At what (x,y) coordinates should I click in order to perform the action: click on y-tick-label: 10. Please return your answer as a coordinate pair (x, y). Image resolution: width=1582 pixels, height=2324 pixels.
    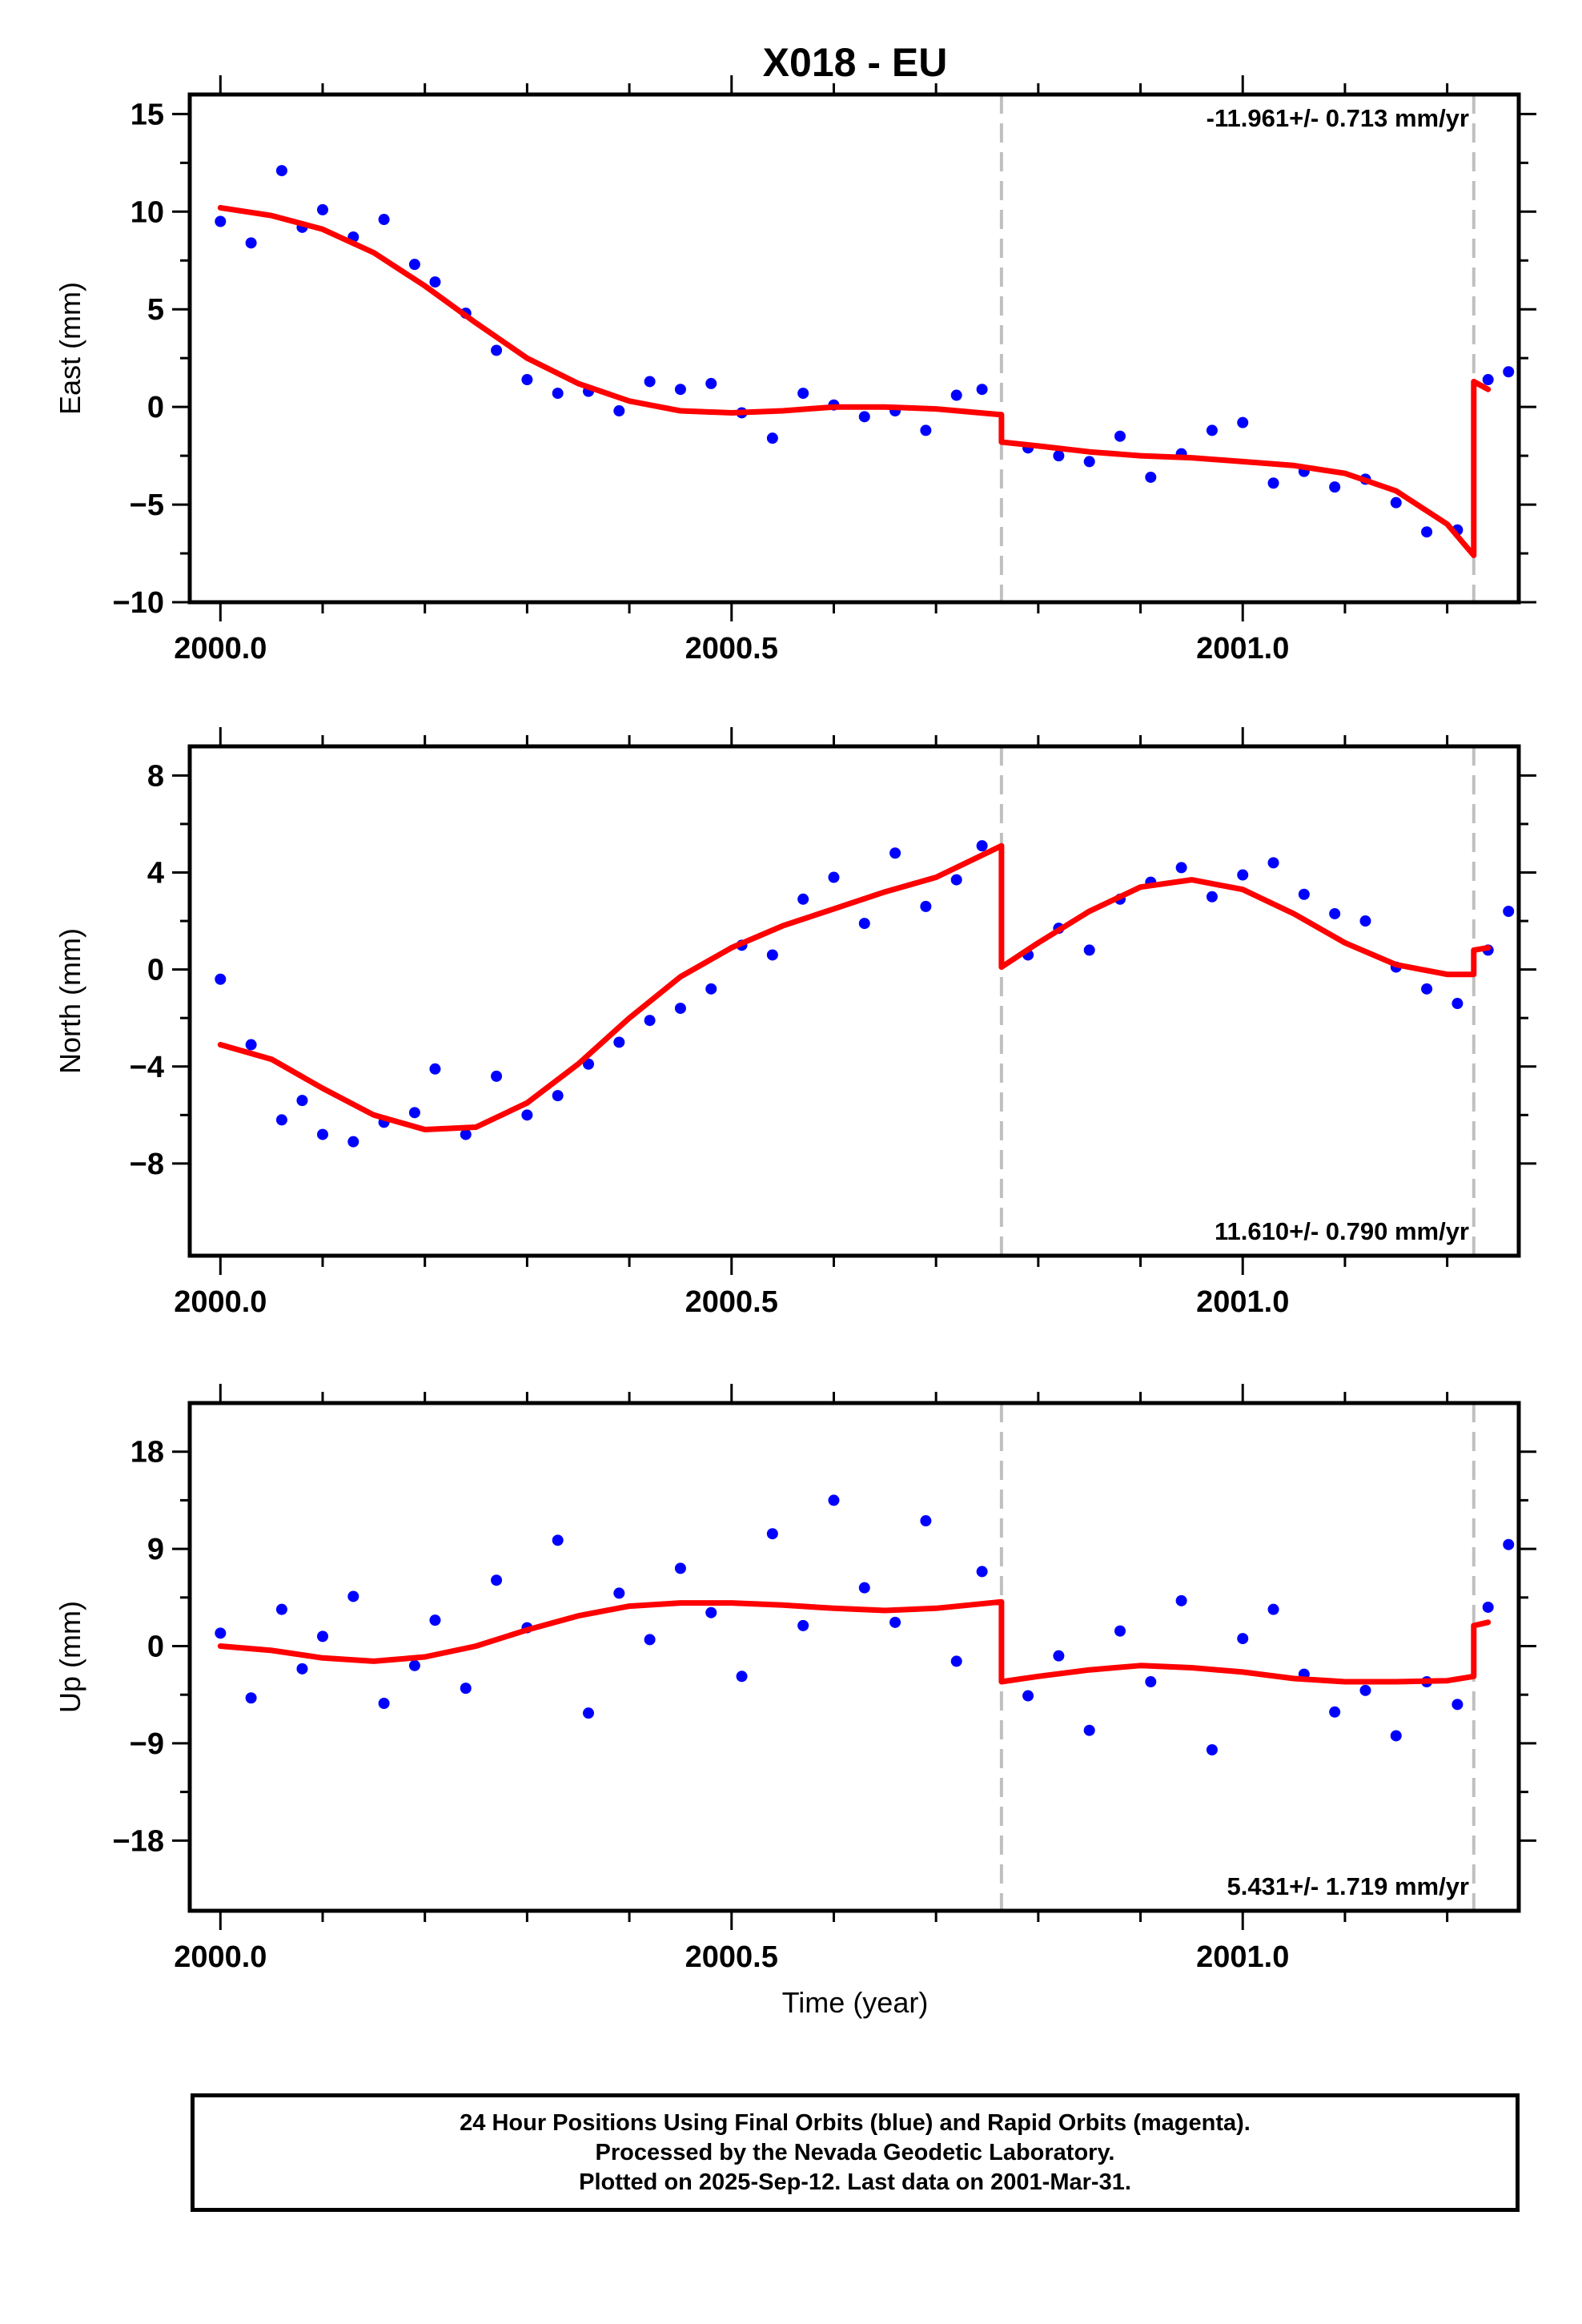
    Looking at the image, I should click on (147, 212).